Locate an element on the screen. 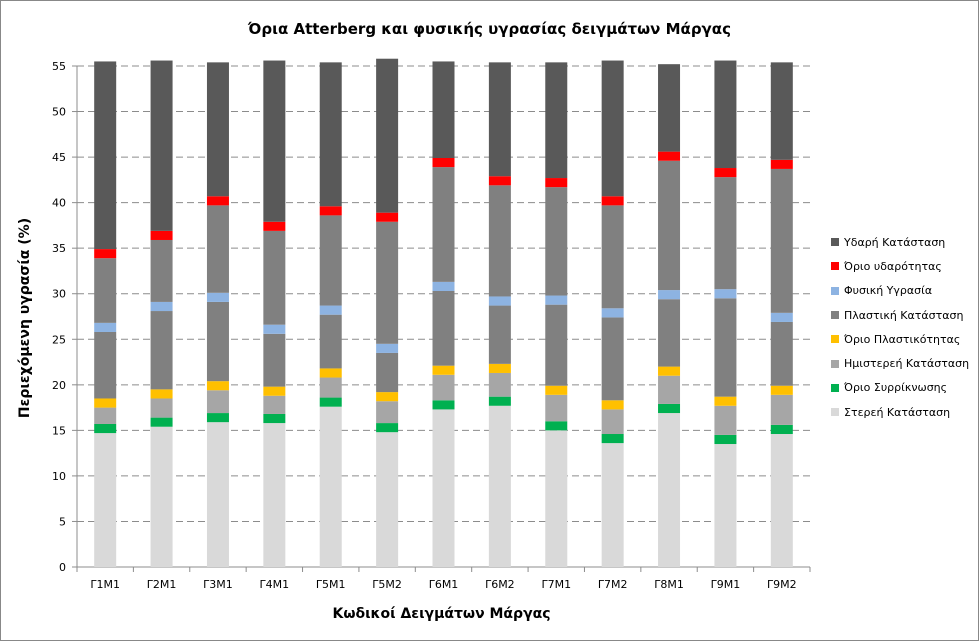 The image size is (979, 641). y-tick-label: 40 is located at coordinates (59, 203).